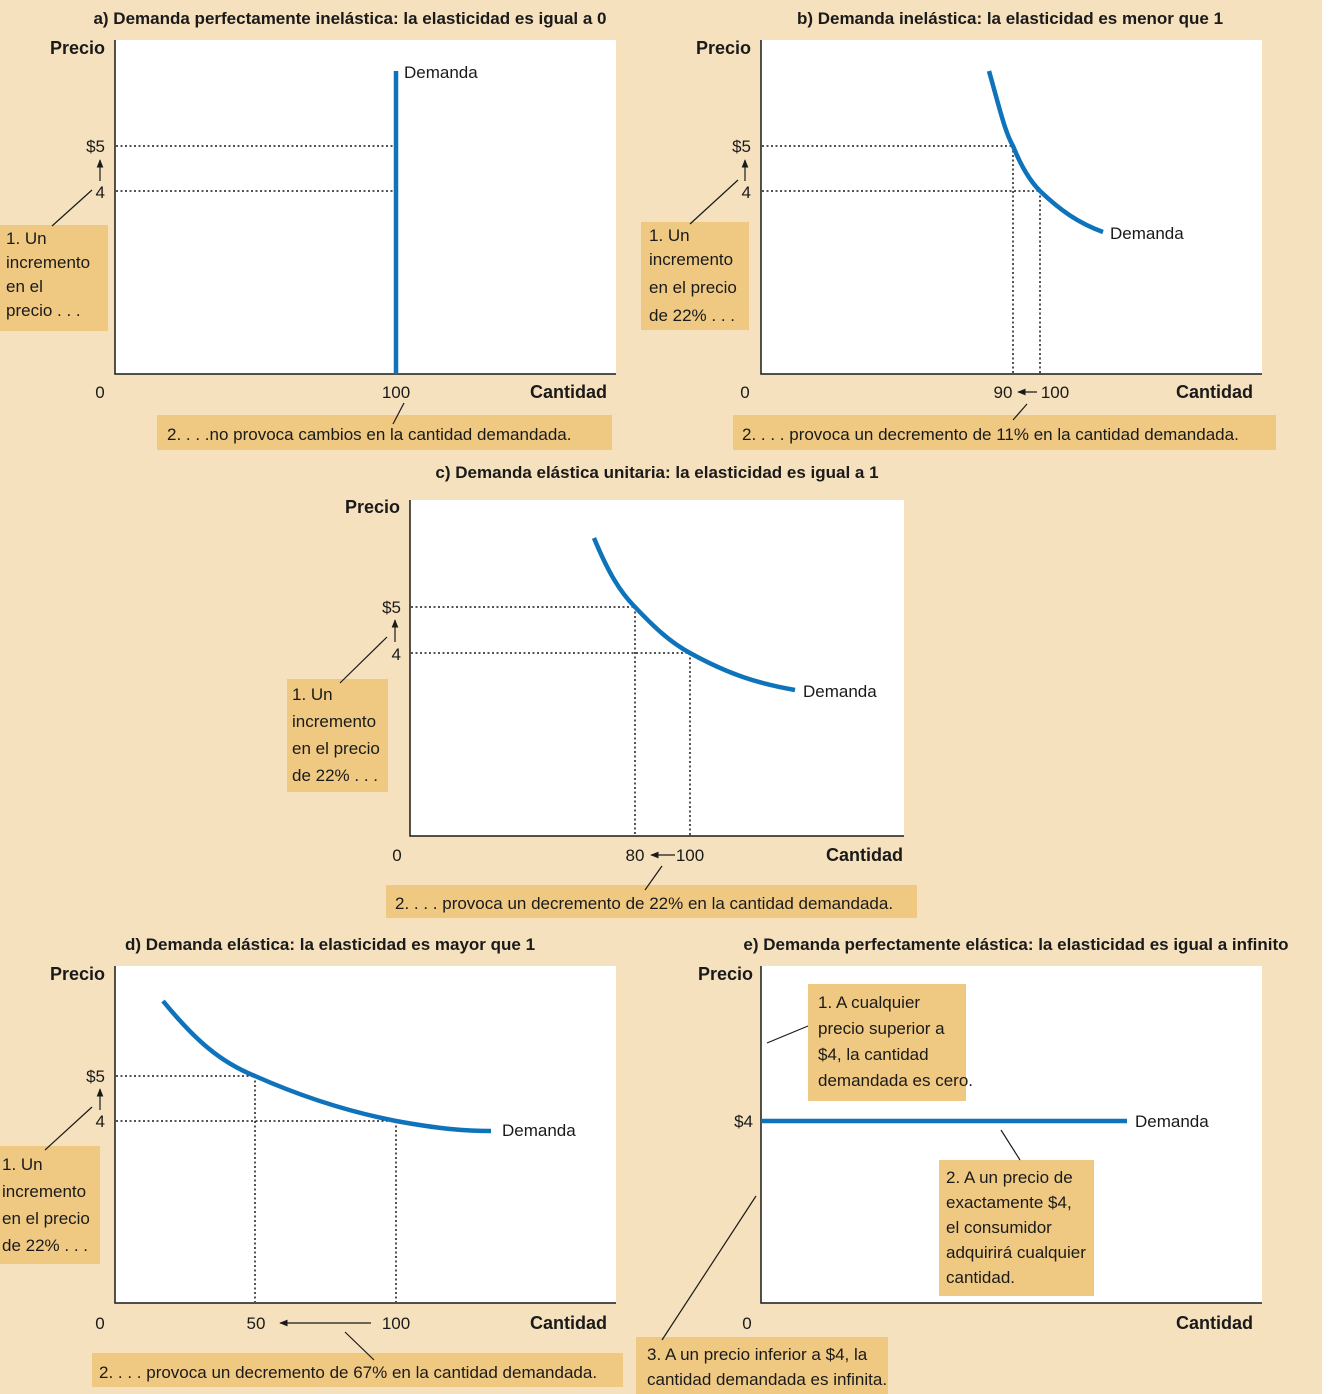  I want to click on panel-c-x-axis-label: Cantidad, so click(864, 855).